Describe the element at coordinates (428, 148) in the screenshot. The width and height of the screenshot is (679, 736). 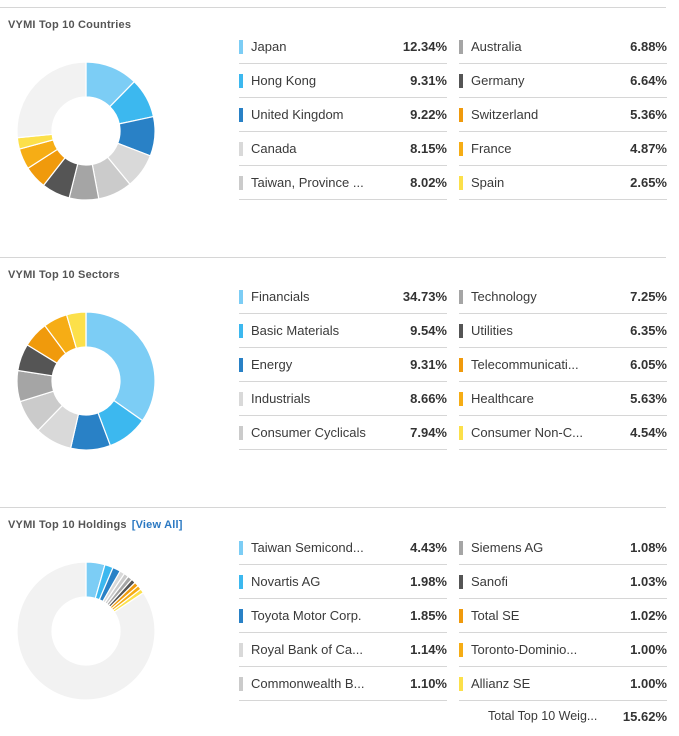
I see `legend-value: 8.15%` at that location.